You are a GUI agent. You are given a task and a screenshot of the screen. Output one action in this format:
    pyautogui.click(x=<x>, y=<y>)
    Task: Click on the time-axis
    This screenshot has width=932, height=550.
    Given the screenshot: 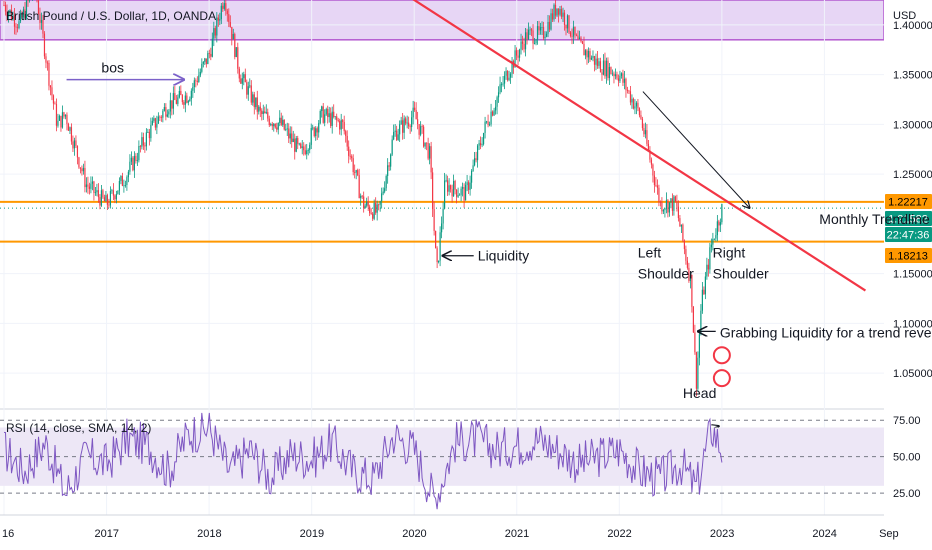 What is the action you would take?
    pyautogui.click(x=466, y=532)
    